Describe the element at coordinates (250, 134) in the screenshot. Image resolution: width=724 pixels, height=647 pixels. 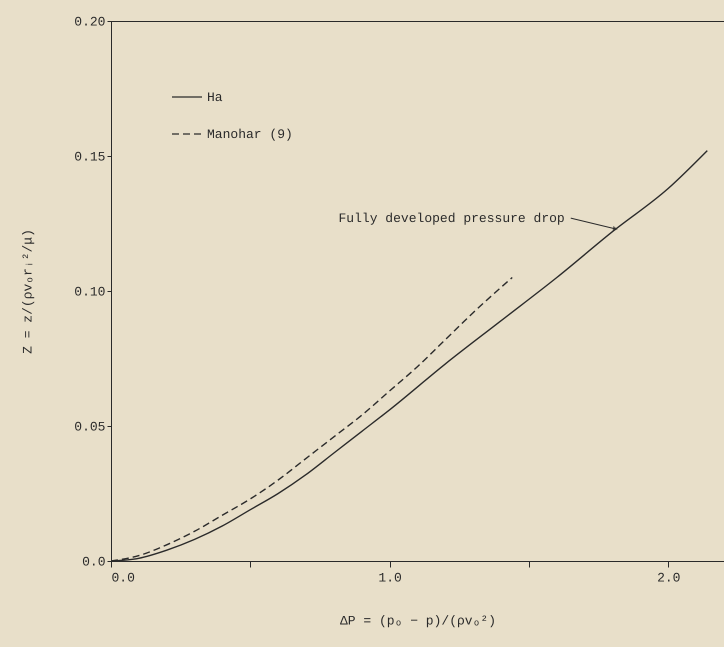
I see `legend-label: Manohar (9)` at that location.